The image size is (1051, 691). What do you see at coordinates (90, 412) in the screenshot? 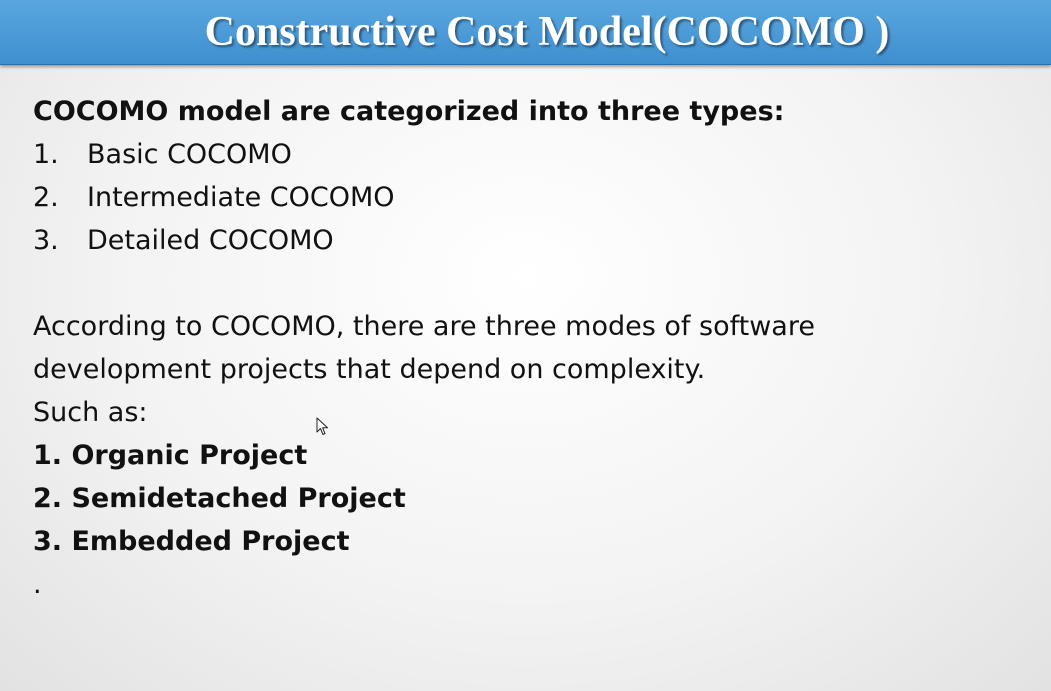
I see `such-as-text: Such as:` at bounding box center [90, 412].